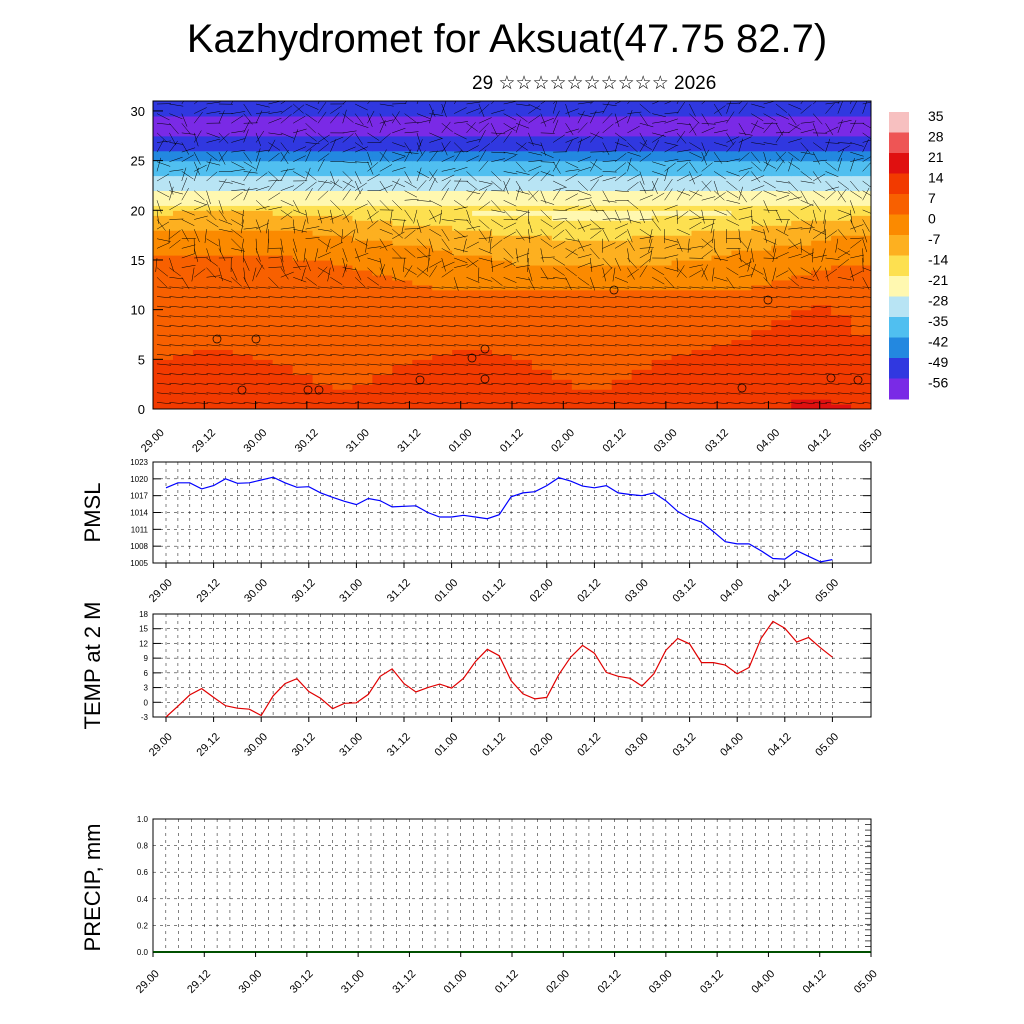 Image resolution: width=1024 pixels, height=1024 pixels. What do you see at coordinates (938, 301) in the screenshot?
I see `colorbar-label: -28` at bounding box center [938, 301].